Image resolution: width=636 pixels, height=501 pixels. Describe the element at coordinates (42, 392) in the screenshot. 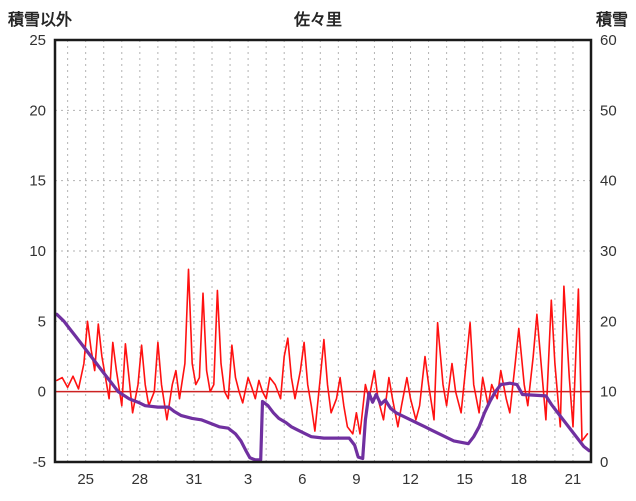

I see `y-left-tick-label: 0` at that location.